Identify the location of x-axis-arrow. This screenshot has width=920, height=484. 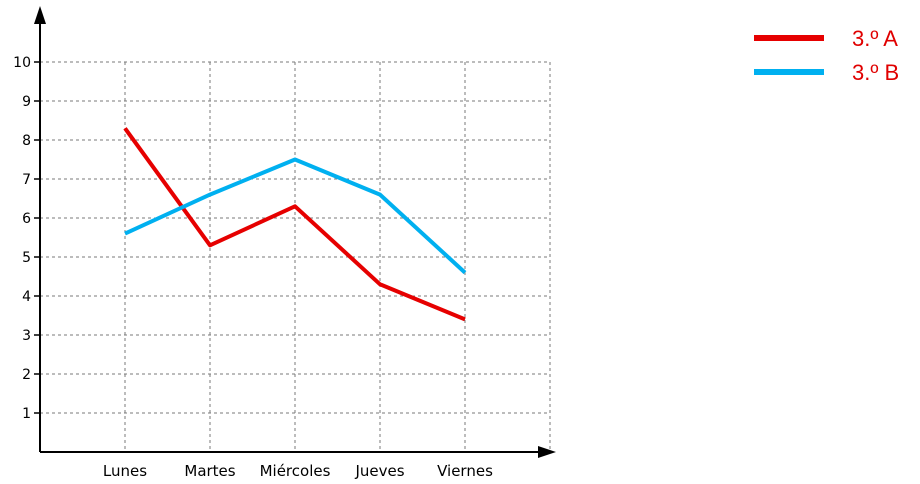
(547, 452).